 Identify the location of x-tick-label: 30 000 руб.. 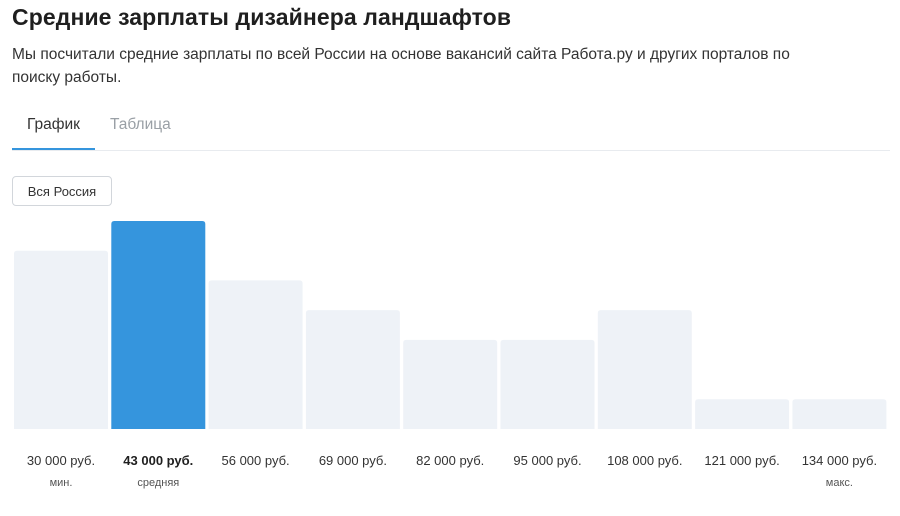
(61, 460).